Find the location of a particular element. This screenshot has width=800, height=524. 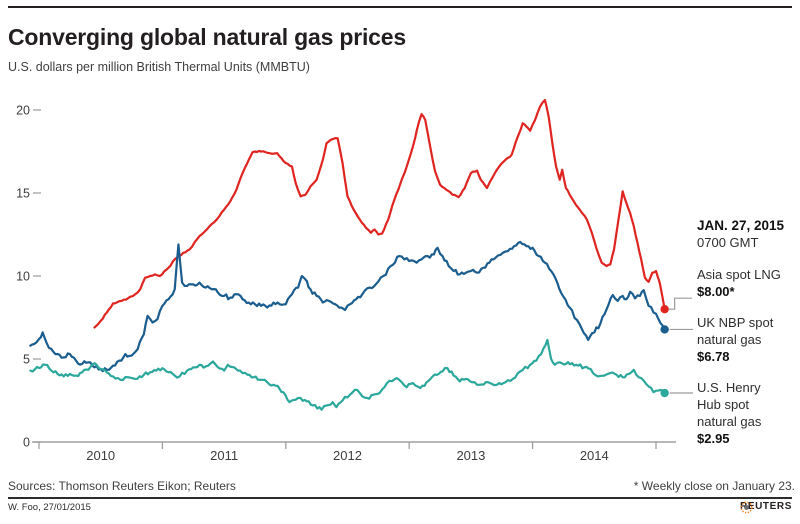

top-border-rule is located at coordinates (400, 7).